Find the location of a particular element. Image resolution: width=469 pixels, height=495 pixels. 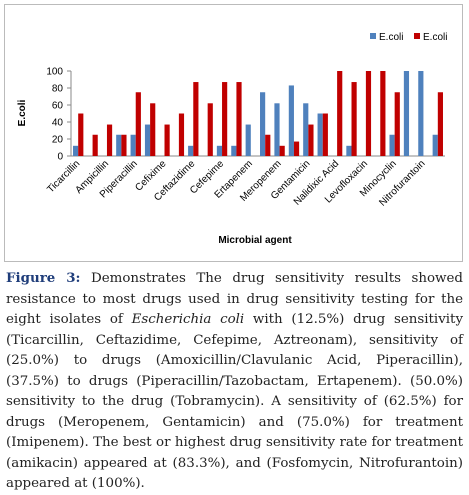

y-tick-label: 80 is located at coordinates (58, 89).